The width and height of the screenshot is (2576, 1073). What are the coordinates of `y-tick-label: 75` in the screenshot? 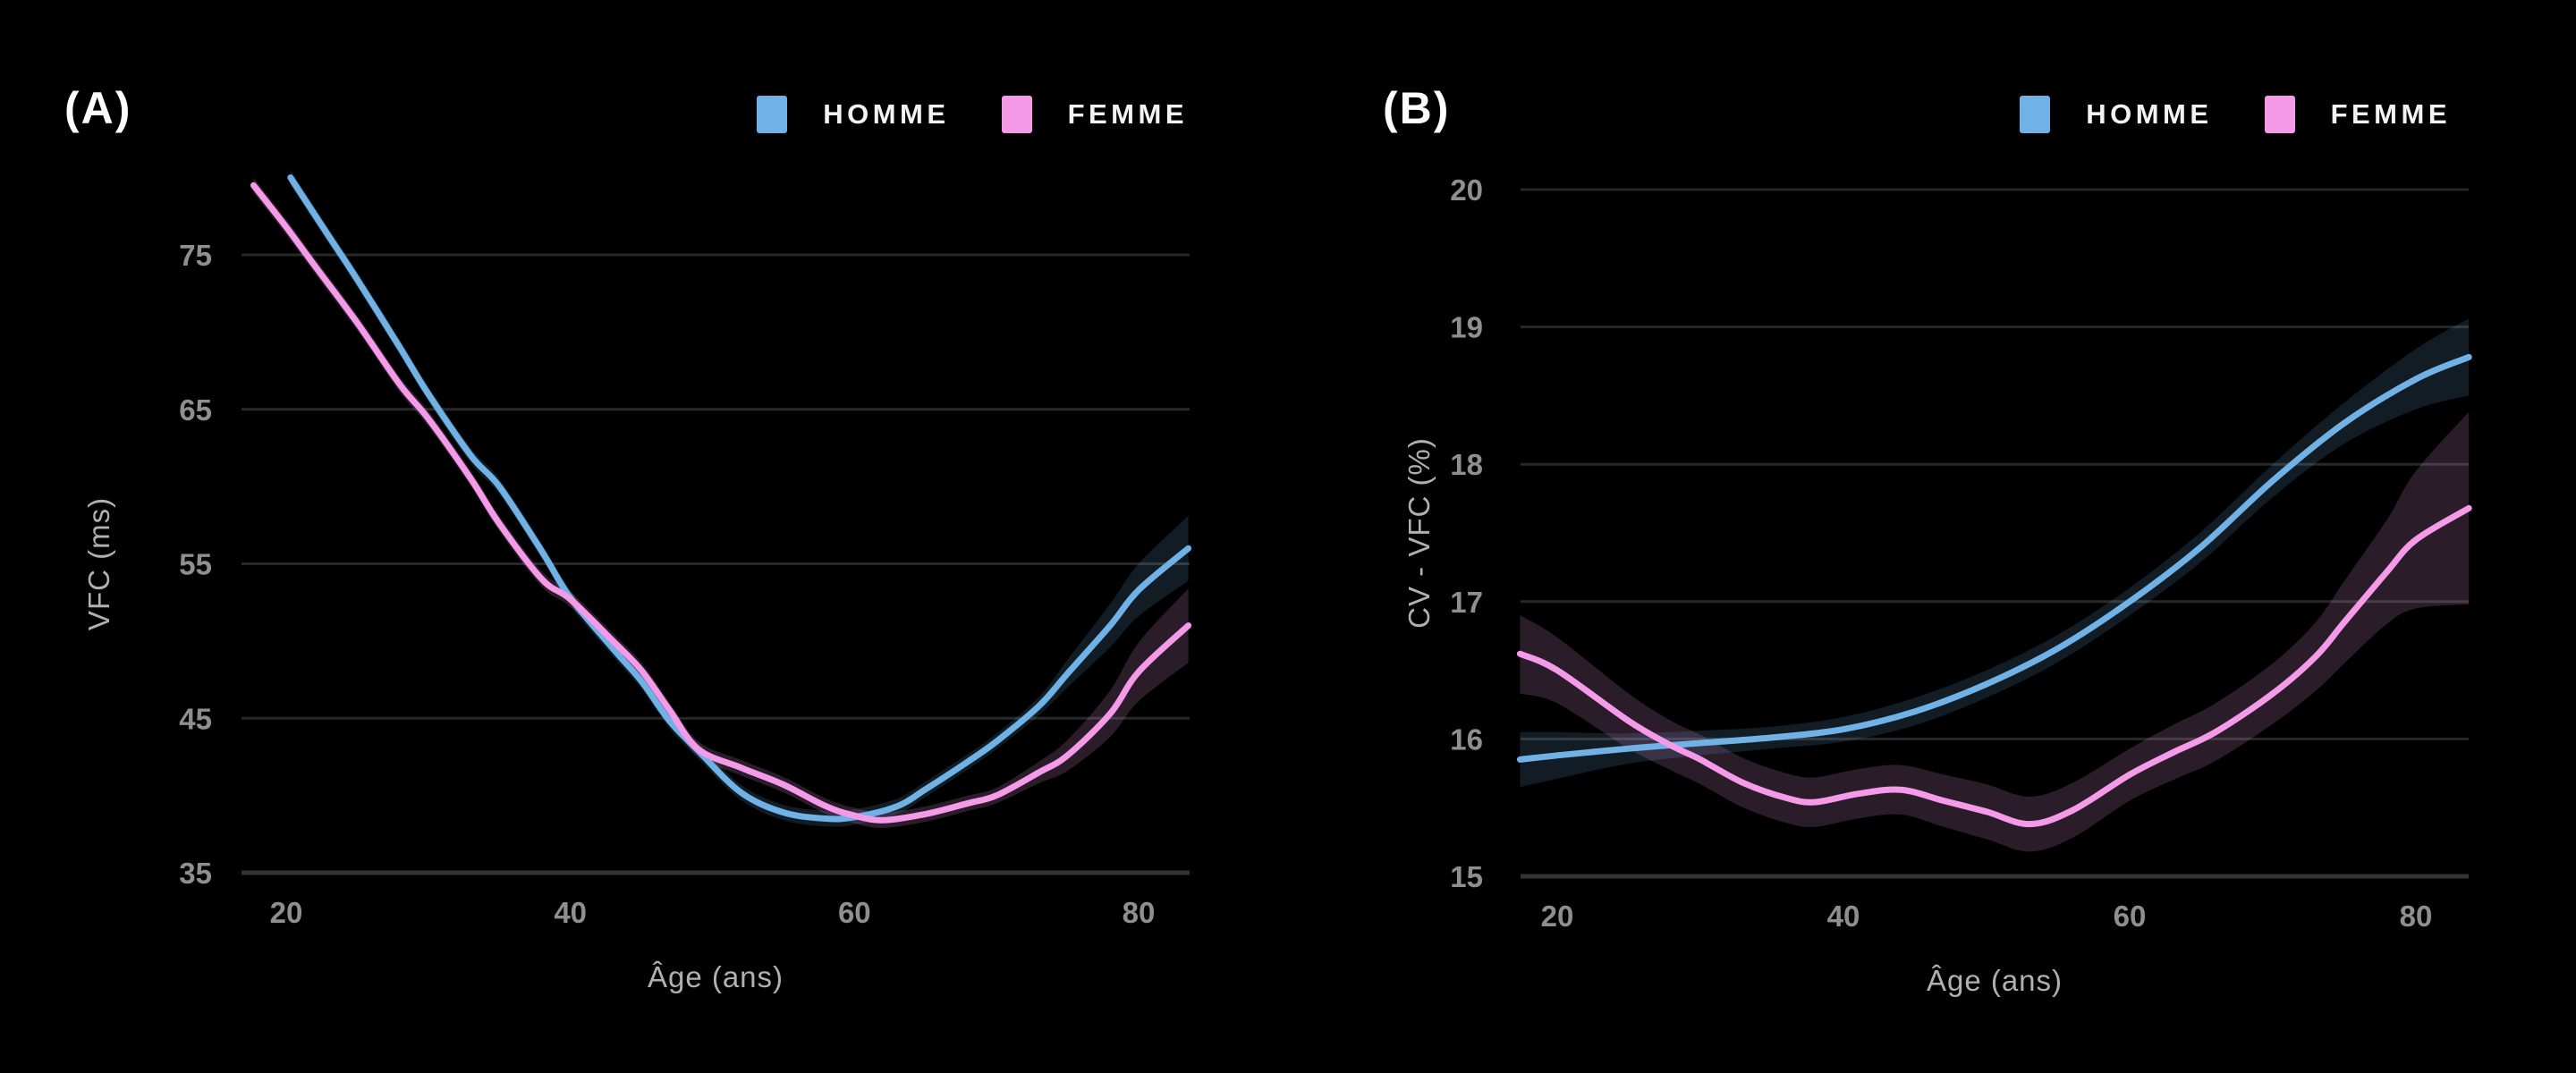 It's located at (195, 255).